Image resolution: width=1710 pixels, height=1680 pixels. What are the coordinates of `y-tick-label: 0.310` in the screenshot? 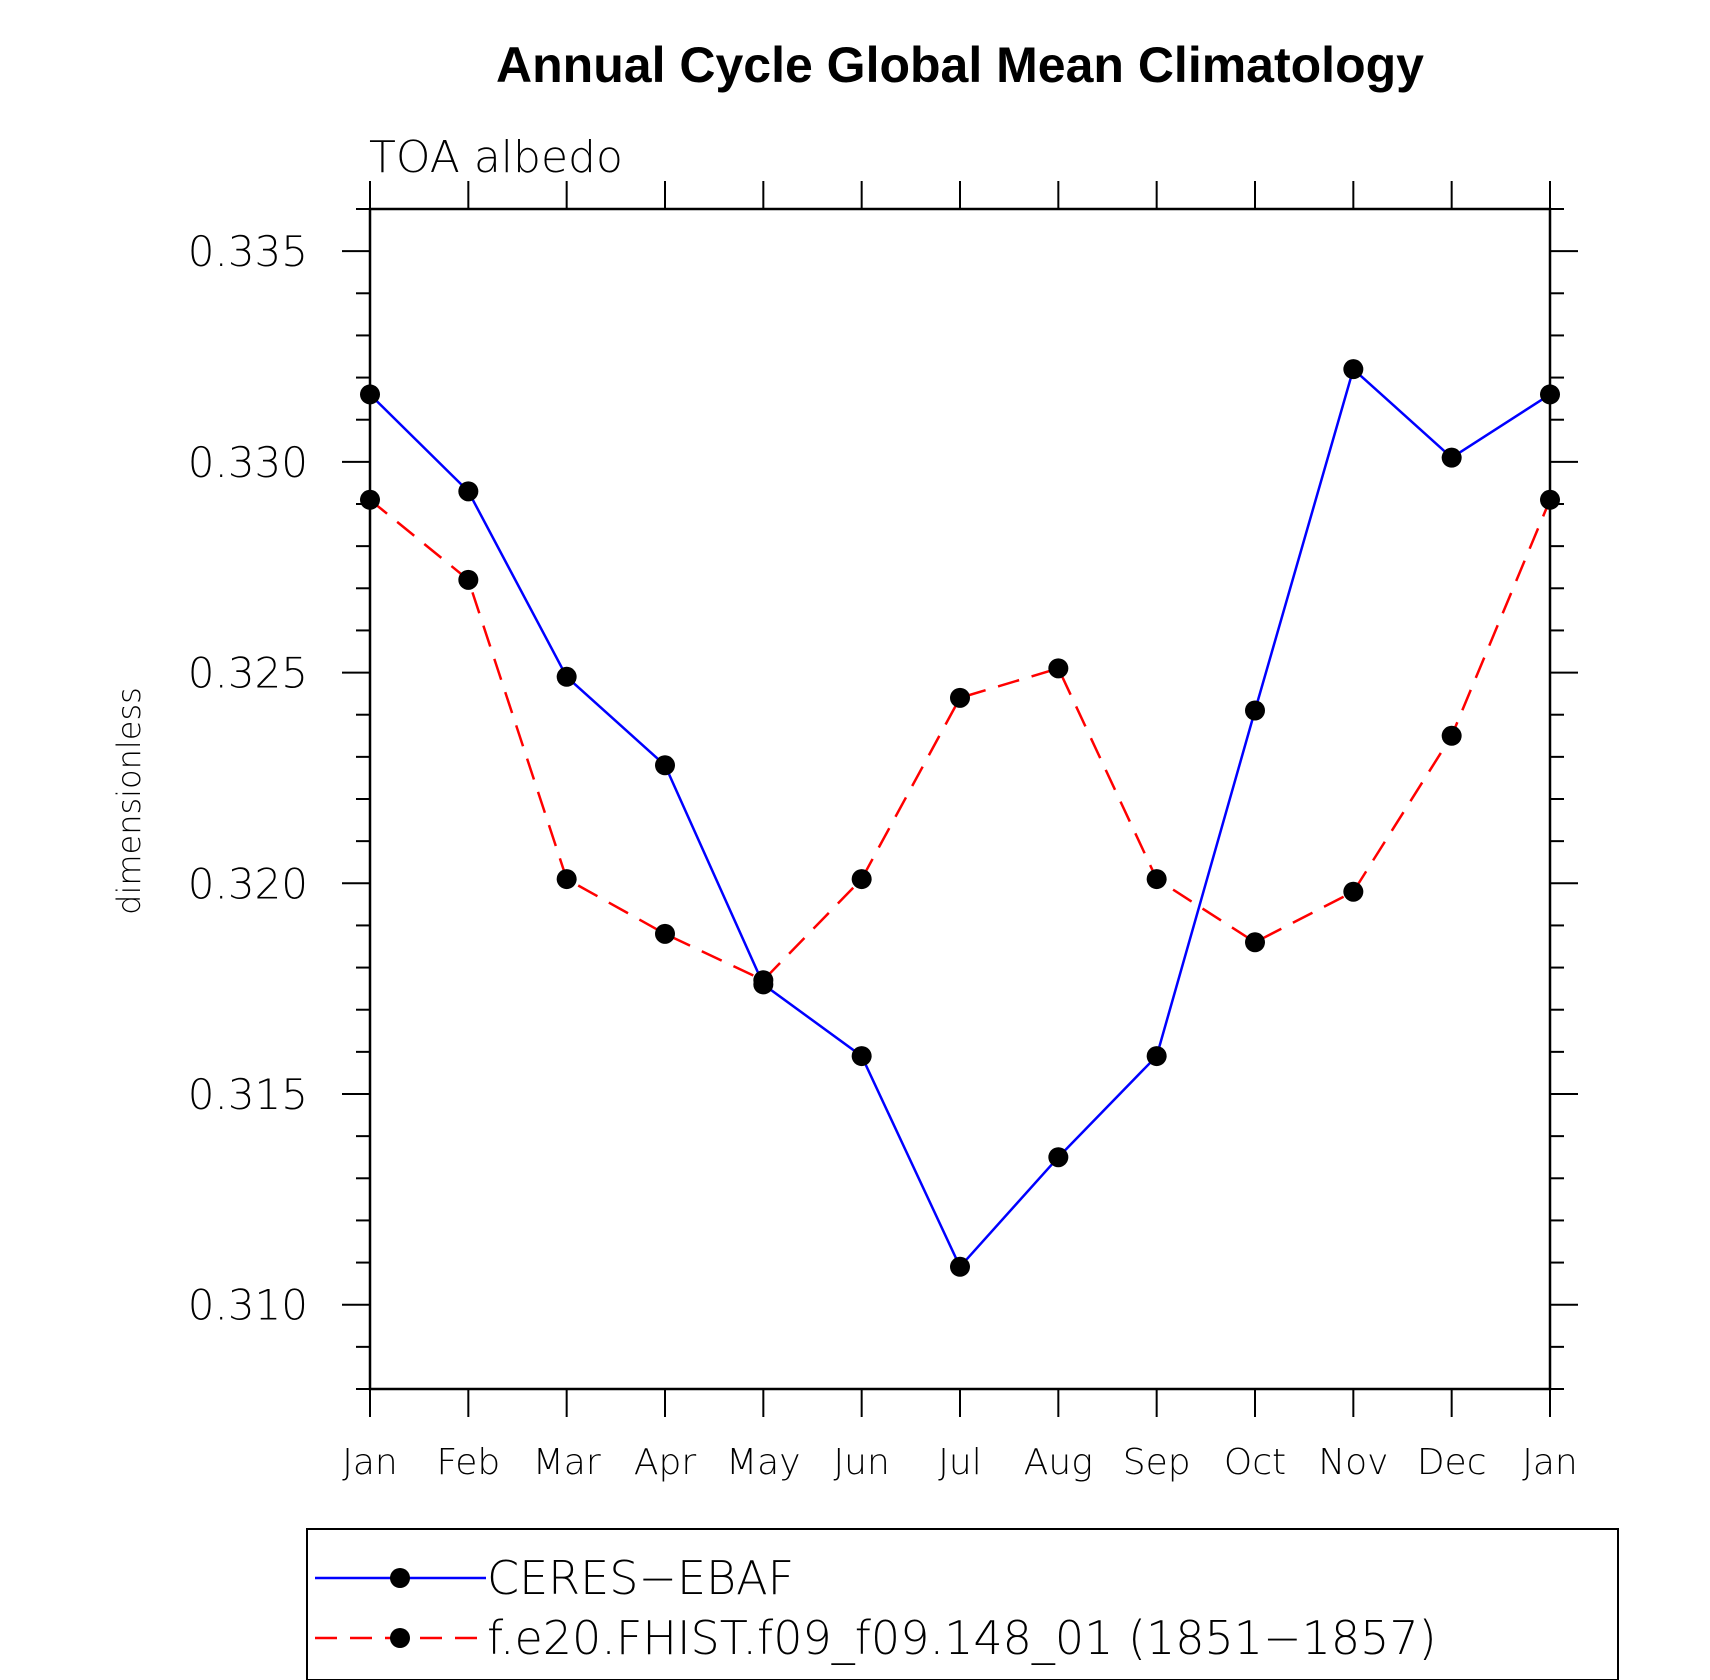 It's located at (248, 1305).